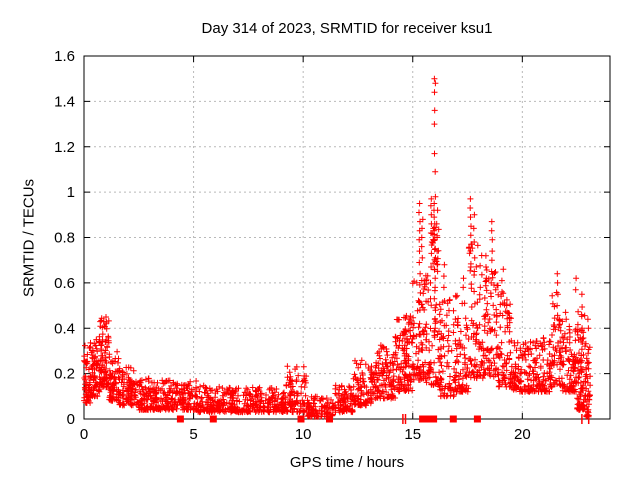 The height and width of the screenshot is (480, 640). I want to click on x-tick-label: 15, so click(412, 434).